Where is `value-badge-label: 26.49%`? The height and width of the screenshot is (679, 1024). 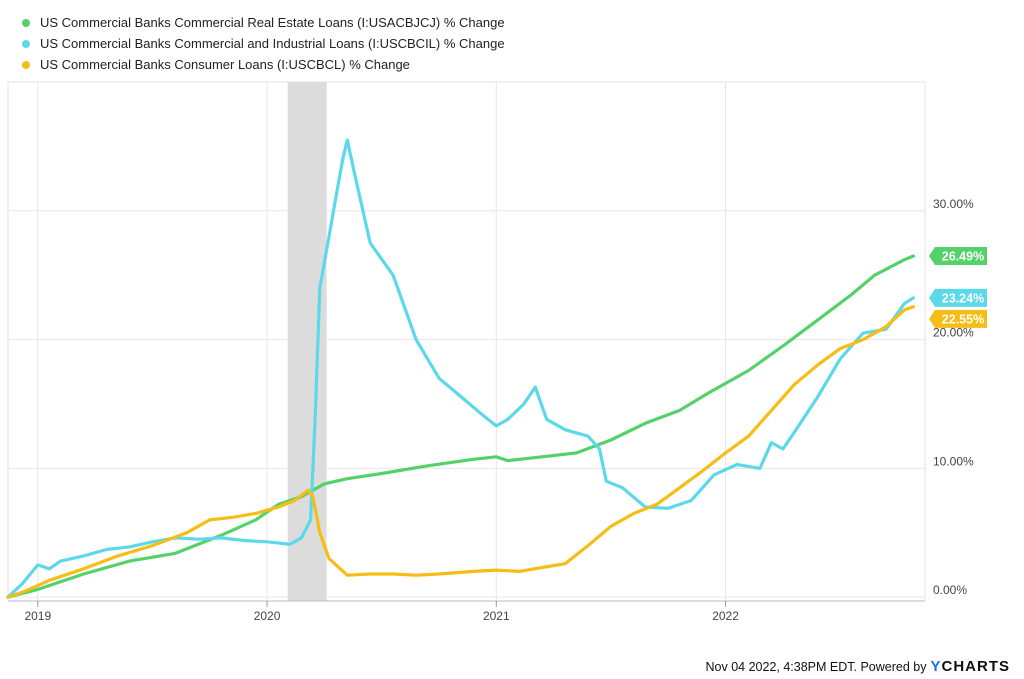
value-badge-label: 26.49% is located at coordinates (963, 256).